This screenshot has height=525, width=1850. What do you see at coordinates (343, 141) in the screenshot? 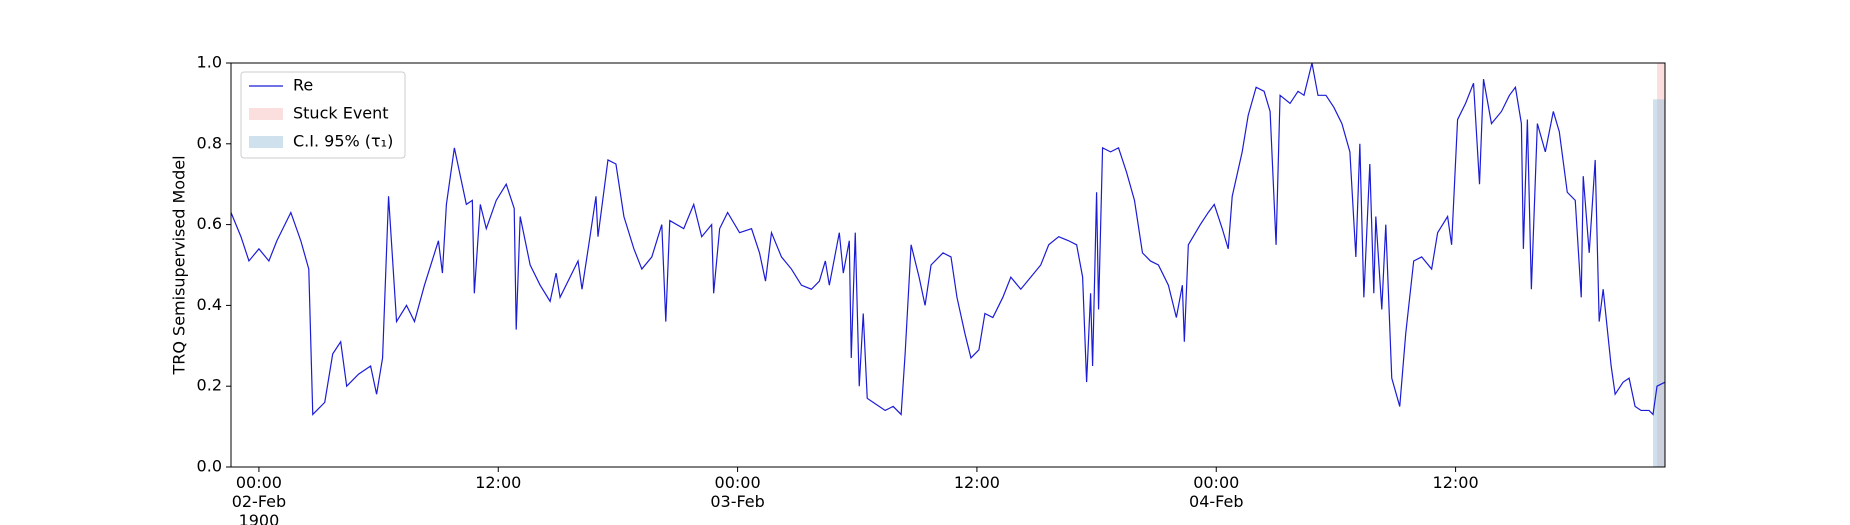
I see `legend-label: C.I. 95% (τ₁)` at bounding box center [343, 141].